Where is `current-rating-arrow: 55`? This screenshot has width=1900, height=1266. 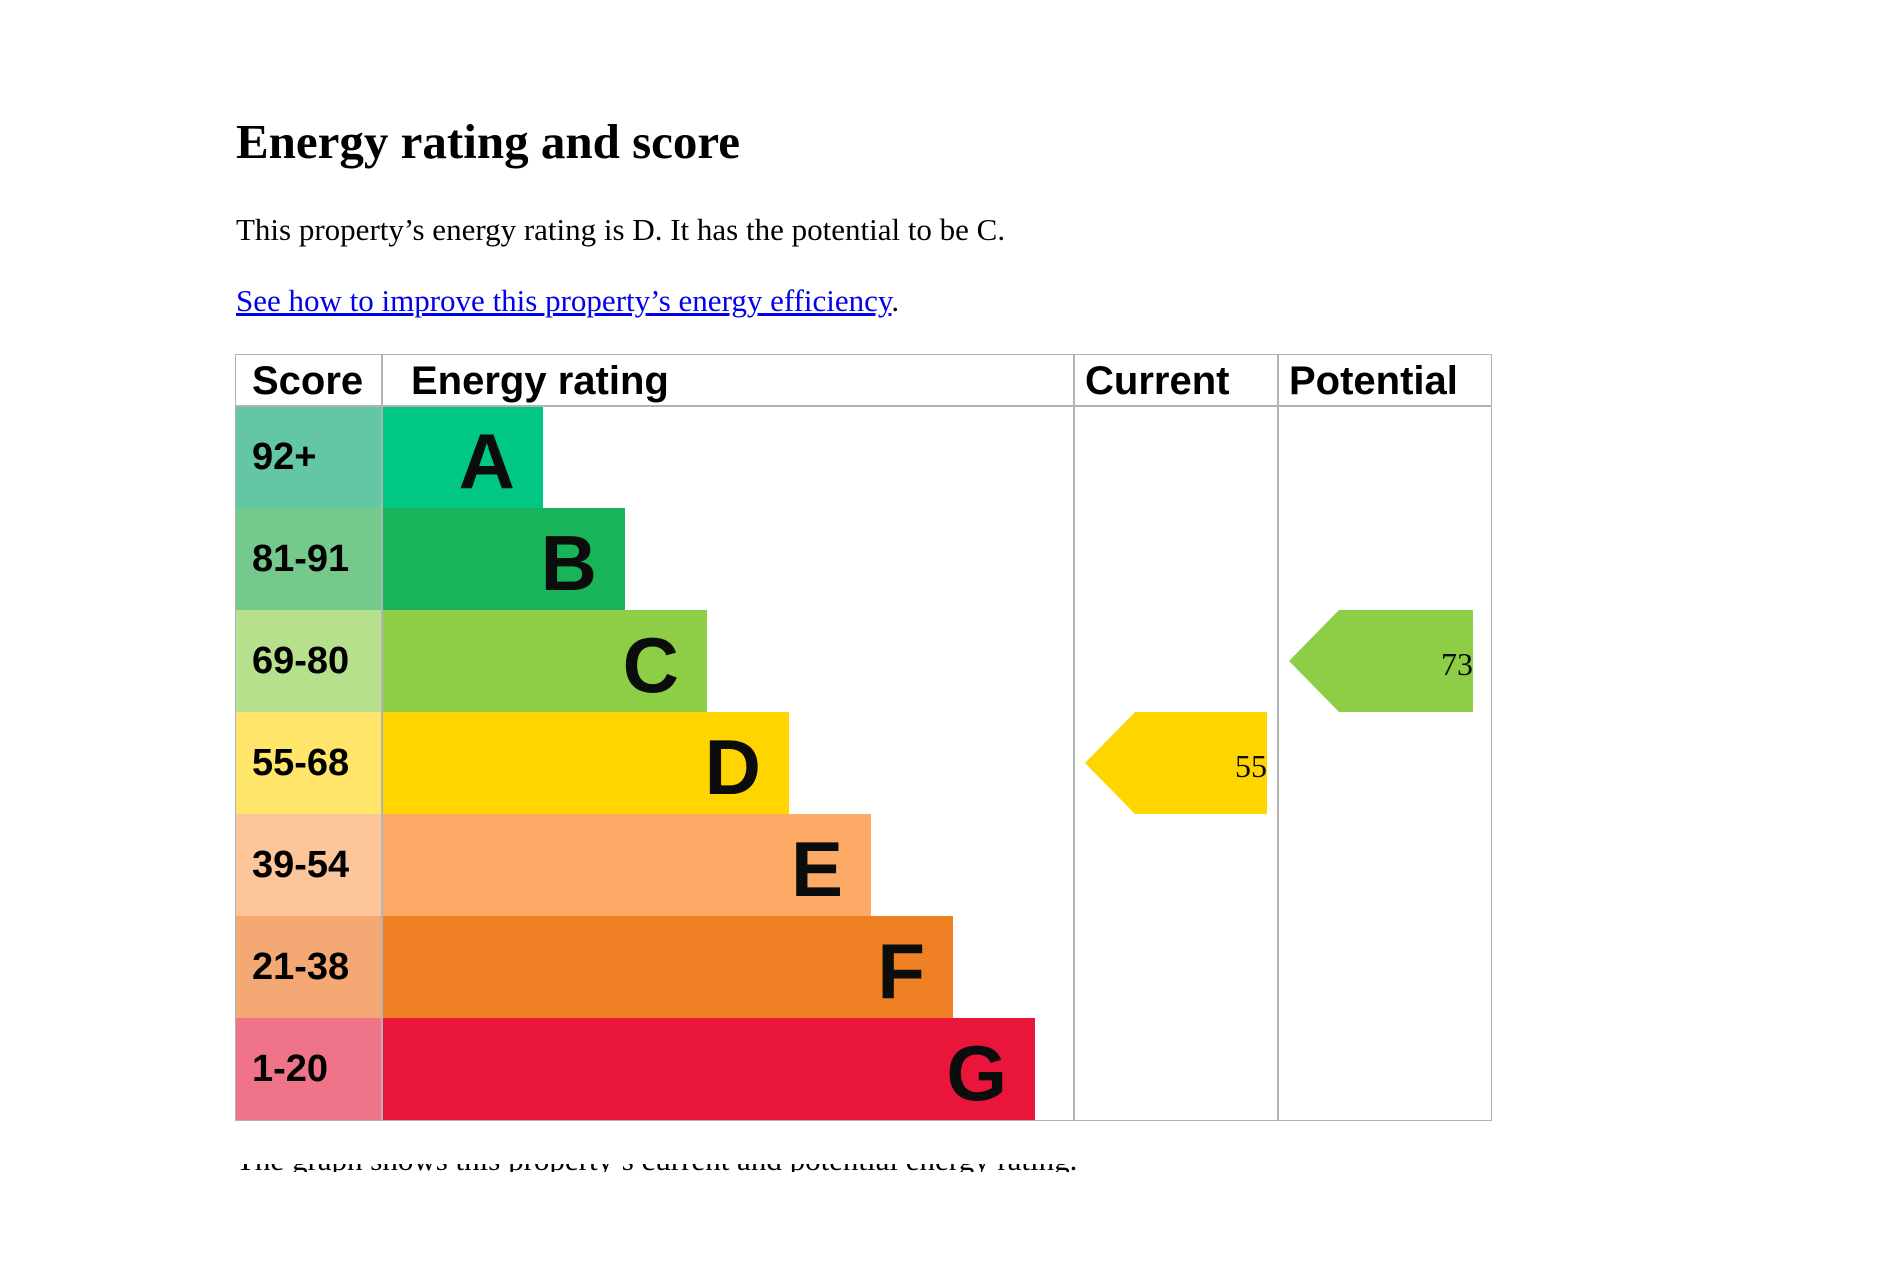
current-rating-arrow: 55 is located at coordinates (1176, 763).